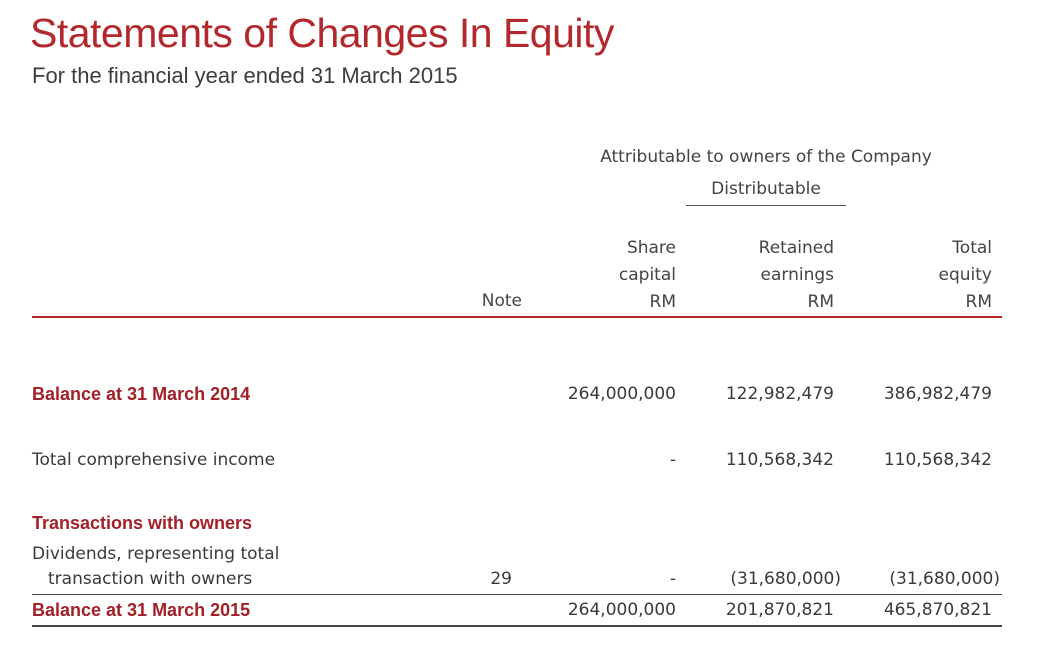  Describe the element at coordinates (501, 579) in the screenshot. I see `dividends-note: 29` at that location.